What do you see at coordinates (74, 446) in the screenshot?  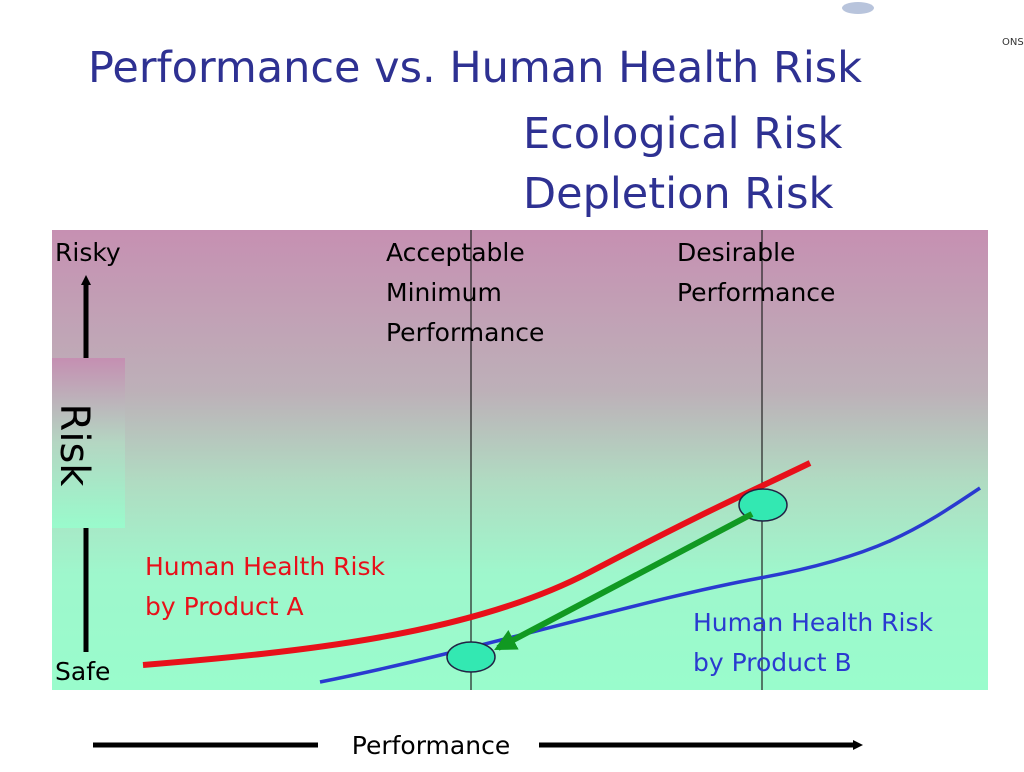 I see `risk-axis-label: Risk` at bounding box center [74, 446].